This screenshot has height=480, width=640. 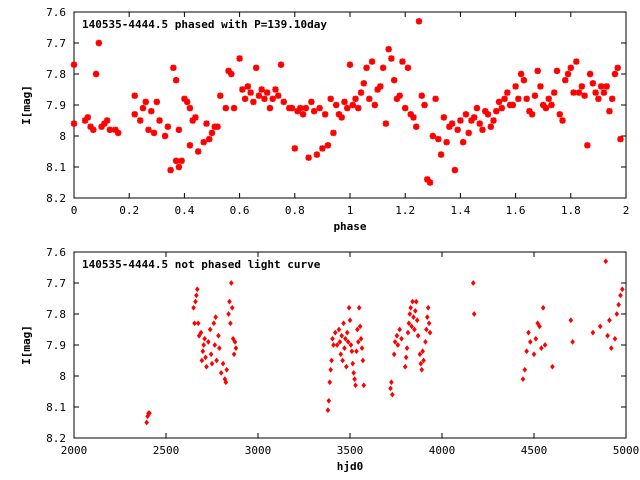 I want to click on x-tick-label: 0.4, so click(x=184, y=210).